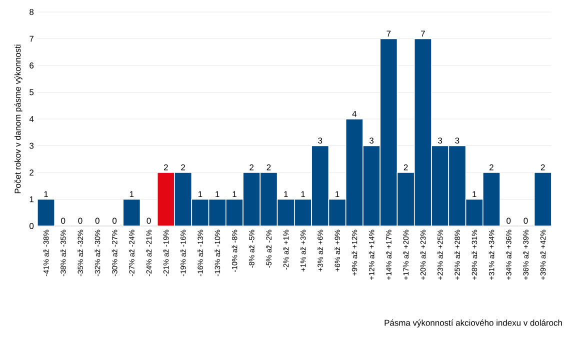 The height and width of the screenshot is (339, 570). I want to click on y-tick-label: 0, so click(32, 226).